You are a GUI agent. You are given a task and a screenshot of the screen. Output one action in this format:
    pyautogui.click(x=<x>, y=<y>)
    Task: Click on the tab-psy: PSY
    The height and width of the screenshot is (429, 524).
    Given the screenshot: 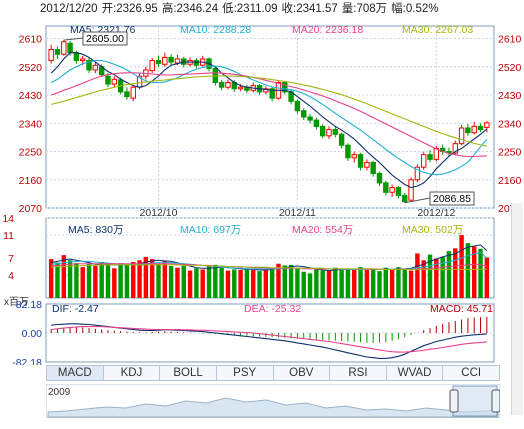 What is the action you would take?
    pyautogui.click(x=244, y=373)
    